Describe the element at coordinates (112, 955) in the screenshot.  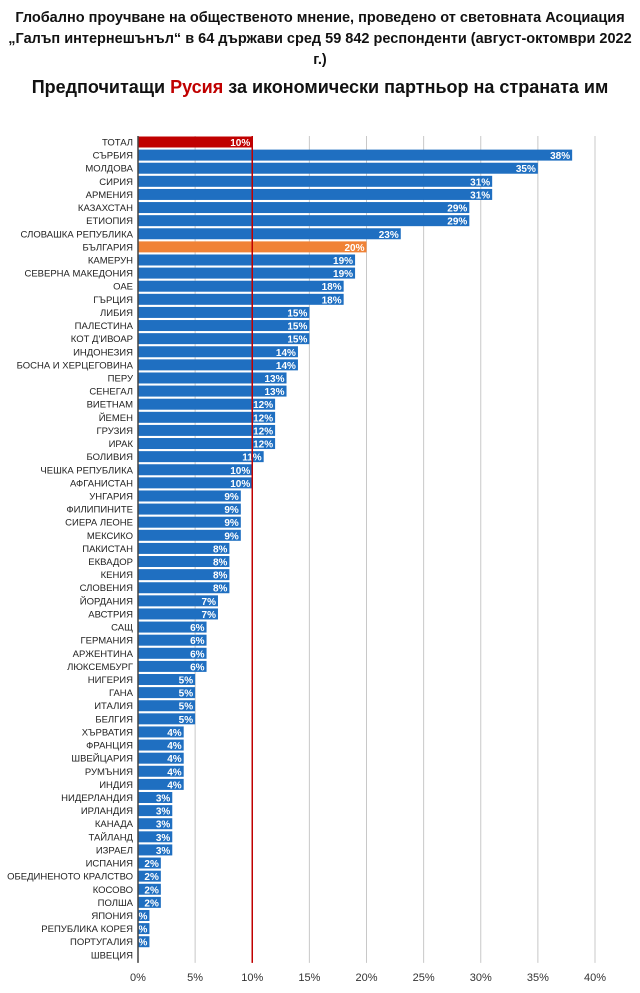
I see `category-label: ШВЕЦИЯ` at that location.